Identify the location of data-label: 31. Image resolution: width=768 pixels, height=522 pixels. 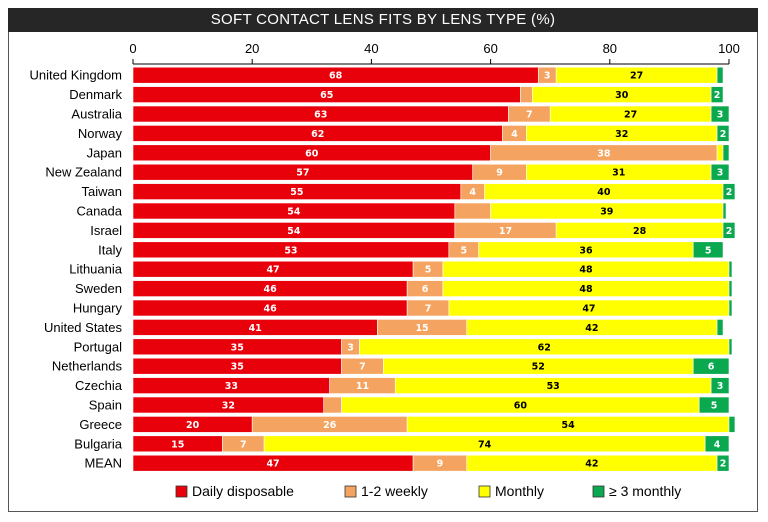
(618, 173).